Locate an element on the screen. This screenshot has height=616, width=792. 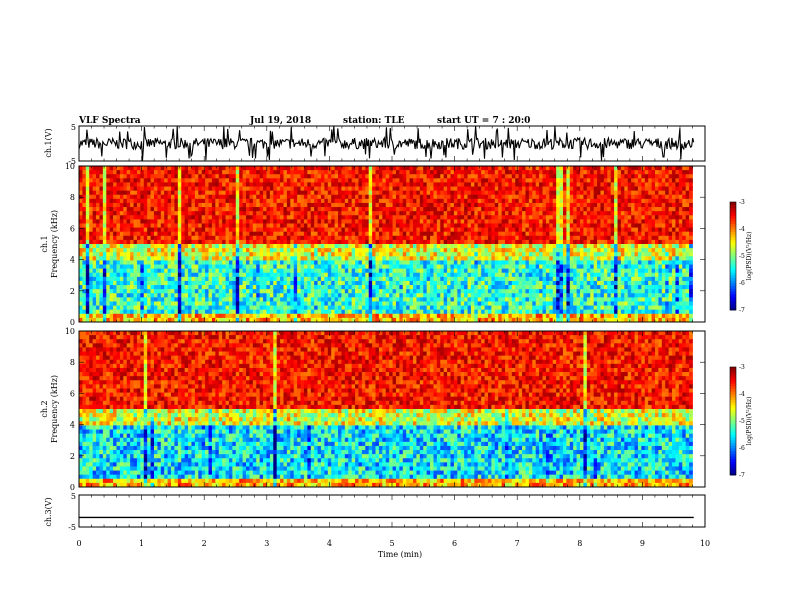
ch1-frequency-ylabel: Frequency (kHz) is located at coordinates (54, 244).